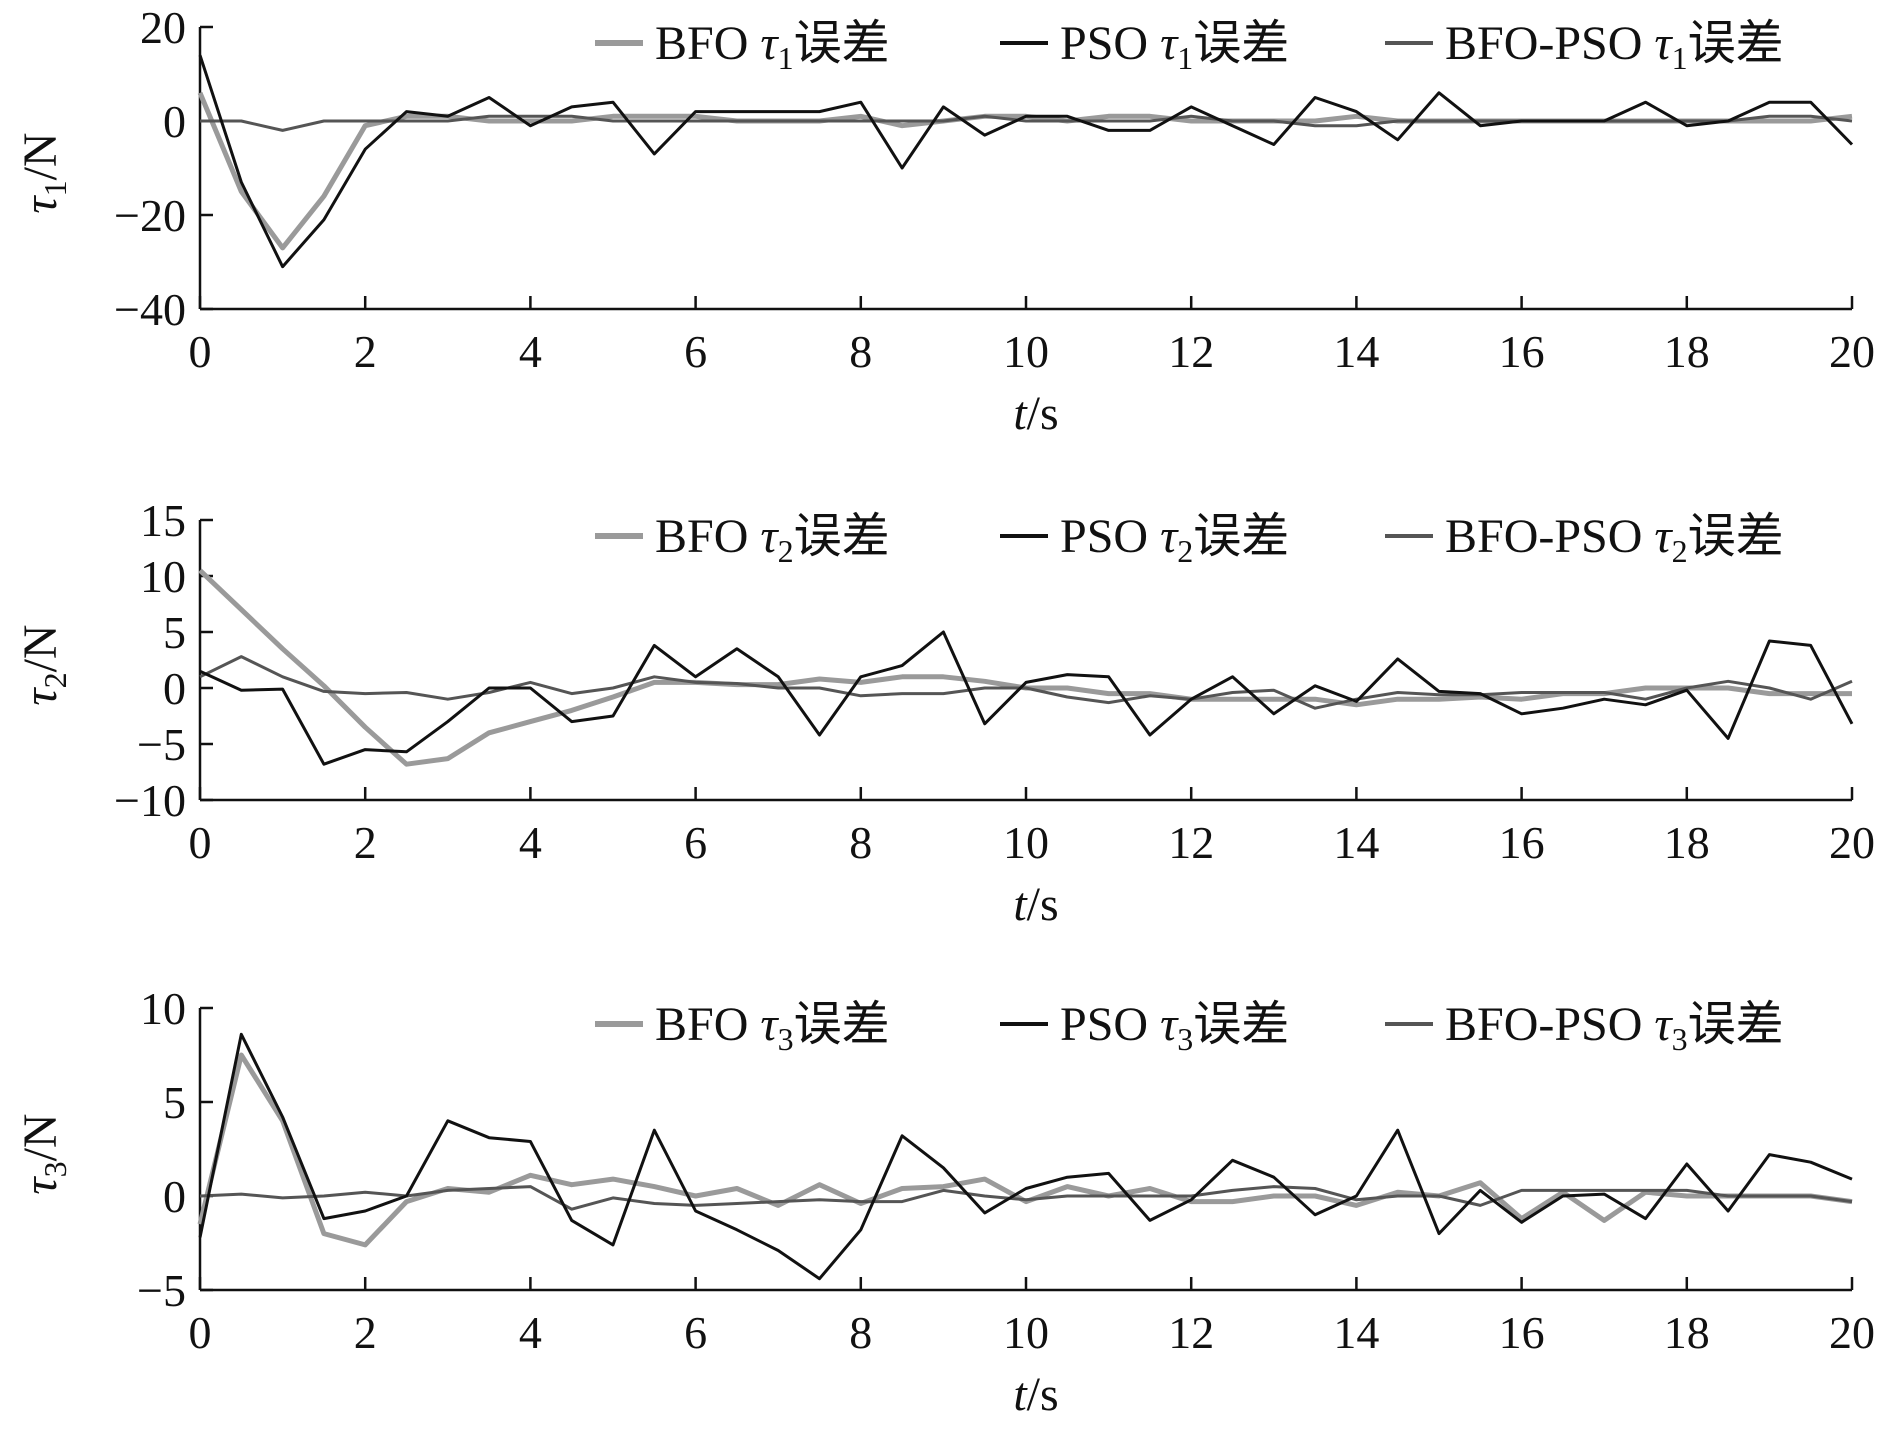 Image resolution: width=1890 pixels, height=1442 pixels. Describe the element at coordinates (43, 1153) in the screenshot. I see `y-axis-label: τ3/N` at that location.